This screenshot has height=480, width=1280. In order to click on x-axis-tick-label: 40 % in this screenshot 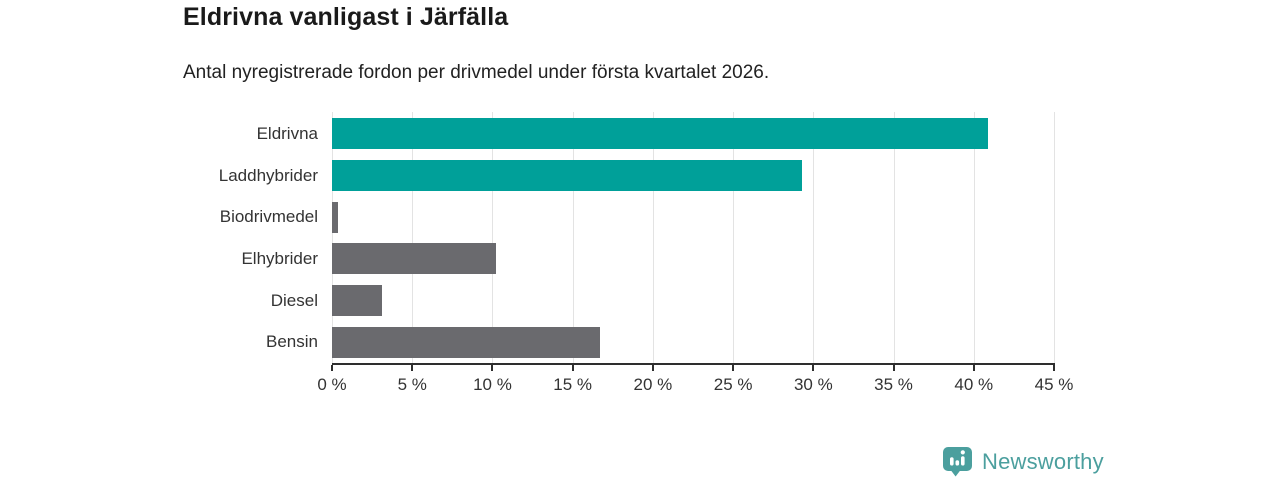, I will do `click(974, 384)`.